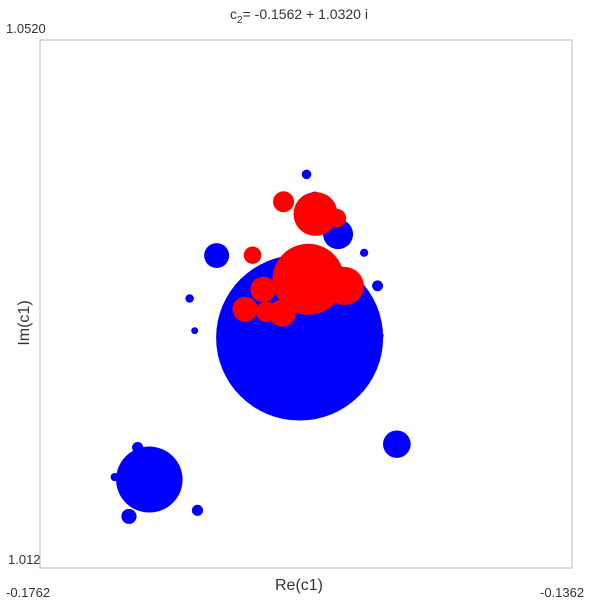 The height and width of the screenshot is (604, 598). What do you see at coordinates (26, 28) in the screenshot?
I see `y-max-label: 1.0520` at bounding box center [26, 28].